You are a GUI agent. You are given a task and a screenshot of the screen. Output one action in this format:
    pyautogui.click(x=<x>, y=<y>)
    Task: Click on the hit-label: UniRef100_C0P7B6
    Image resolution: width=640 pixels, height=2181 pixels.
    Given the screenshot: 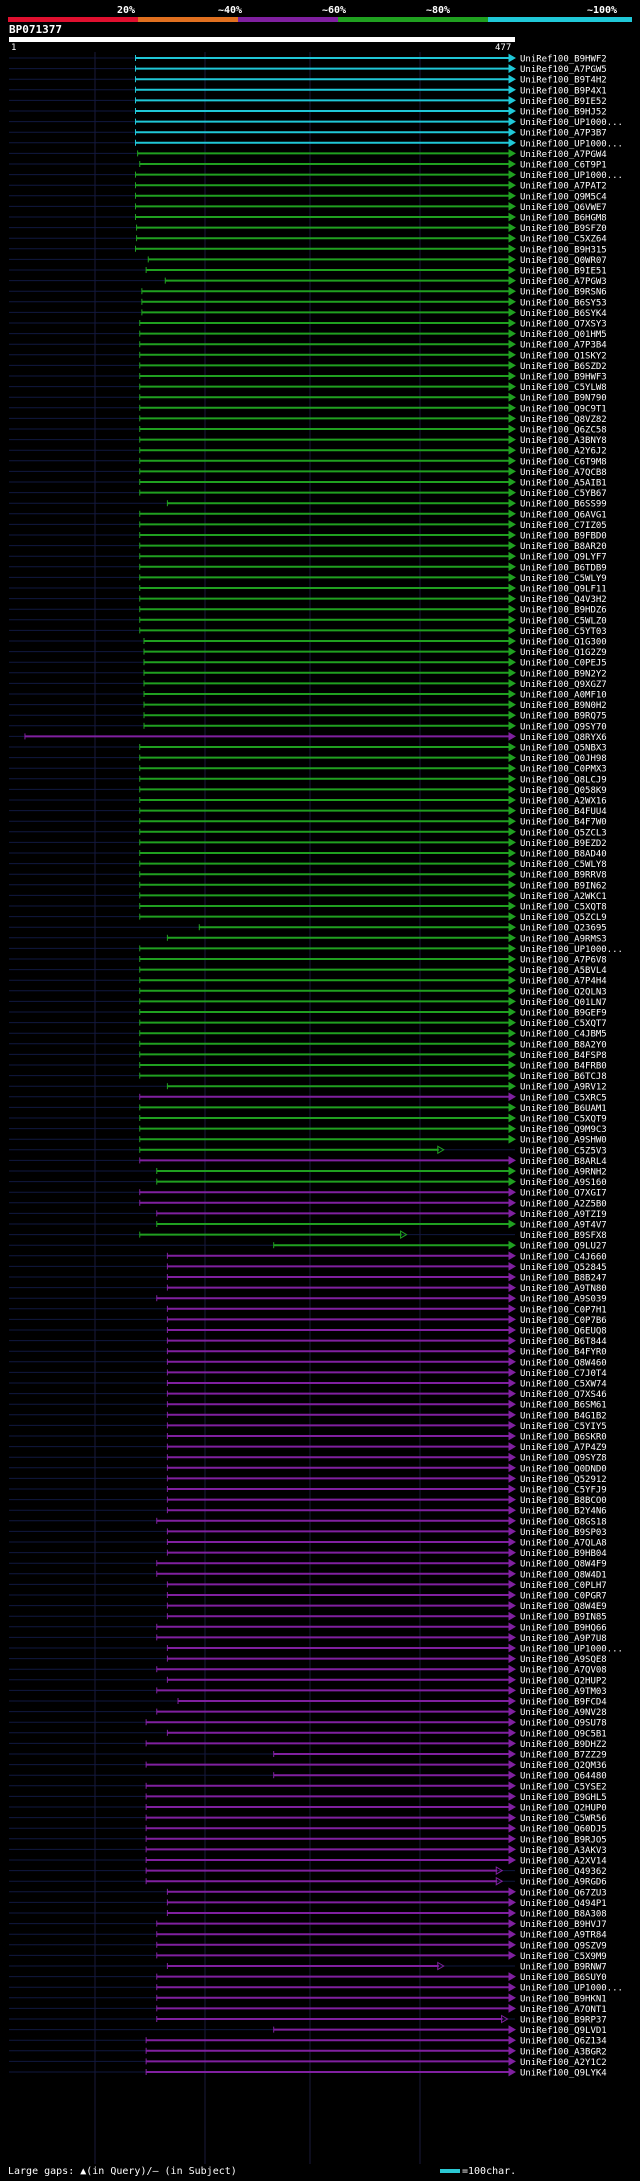 What is the action you would take?
    pyautogui.click(x=563, y=1321)
    